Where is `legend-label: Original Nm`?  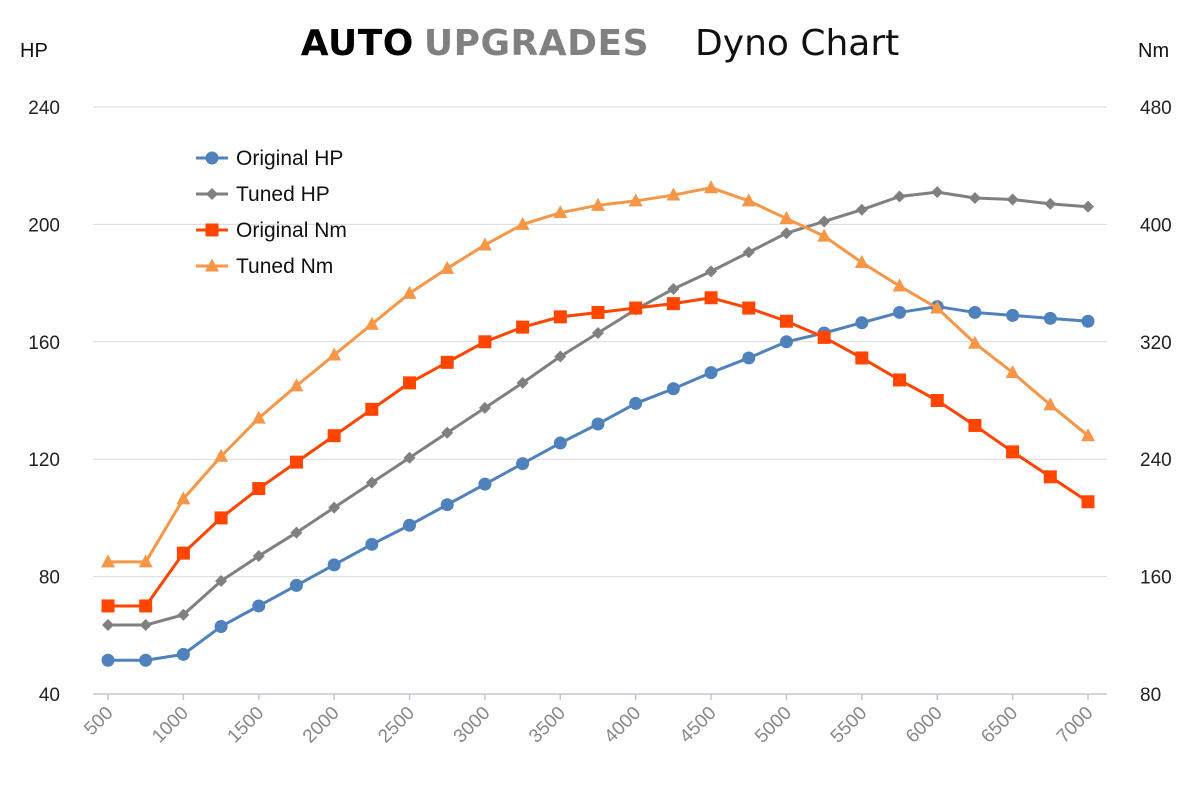 legend-label: Original Nm is located at coordinates (291, 230).